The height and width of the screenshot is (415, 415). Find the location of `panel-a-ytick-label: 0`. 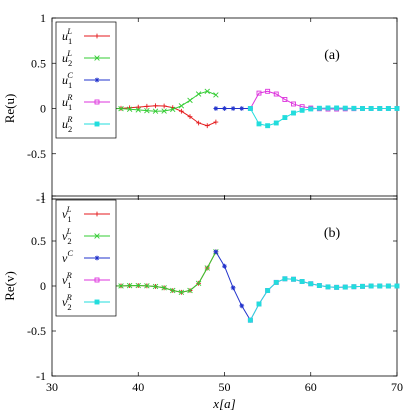

panel-a-ytick-label: 0 is located at coordinates (43, 109).